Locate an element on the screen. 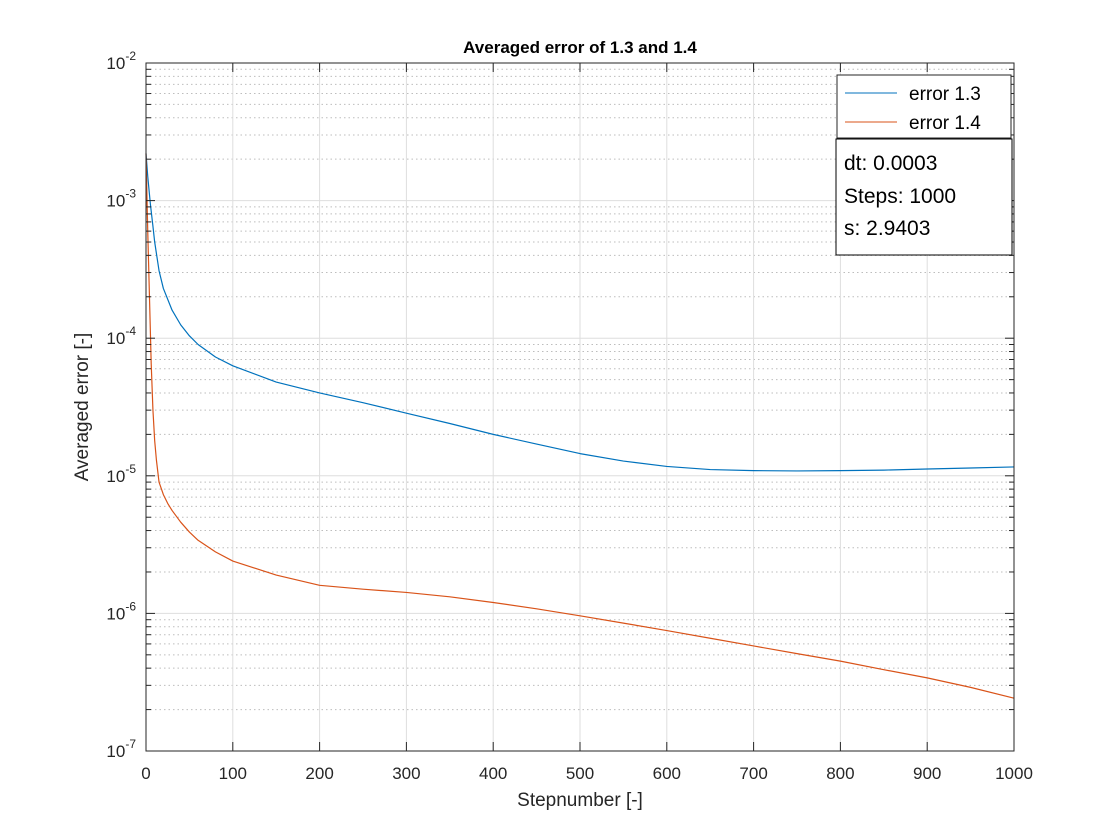 This screenshot has height=840, width=1120. x-tick-label: 100 is located at coordinates (233, 773).